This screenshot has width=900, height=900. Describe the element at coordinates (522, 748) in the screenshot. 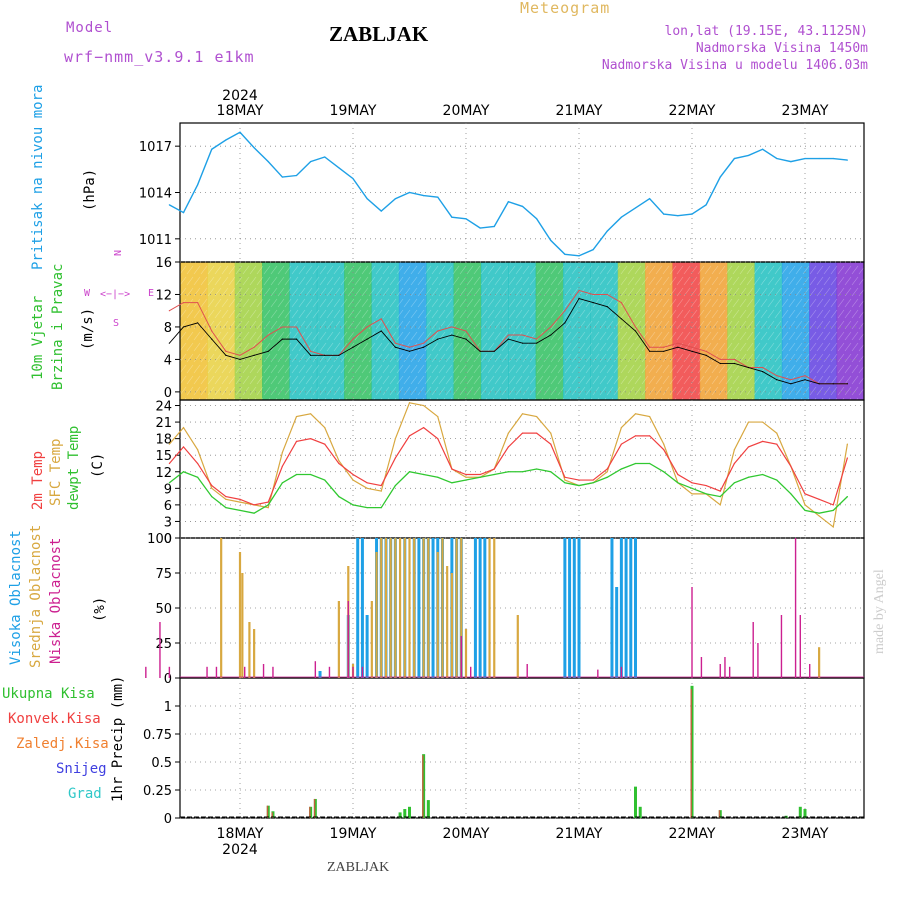

I see `panel-frame` at that location.